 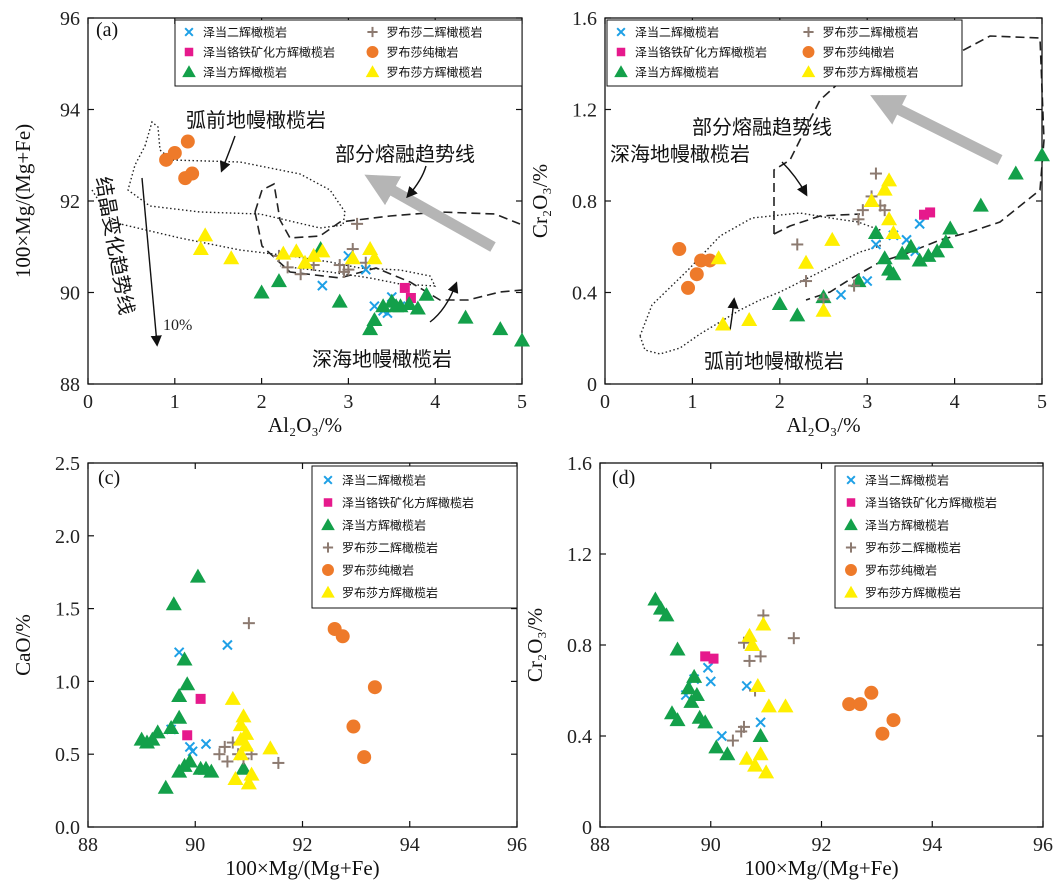 What do you see at coordinates (151, 262) in the screenshot?
I see `crystallization-arrow` at bounding box center [151, 262].